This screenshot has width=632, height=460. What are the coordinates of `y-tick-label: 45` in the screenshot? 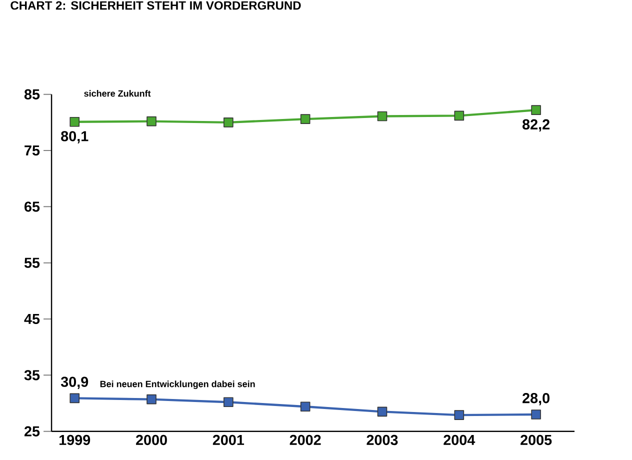 It's located at (32, 319).